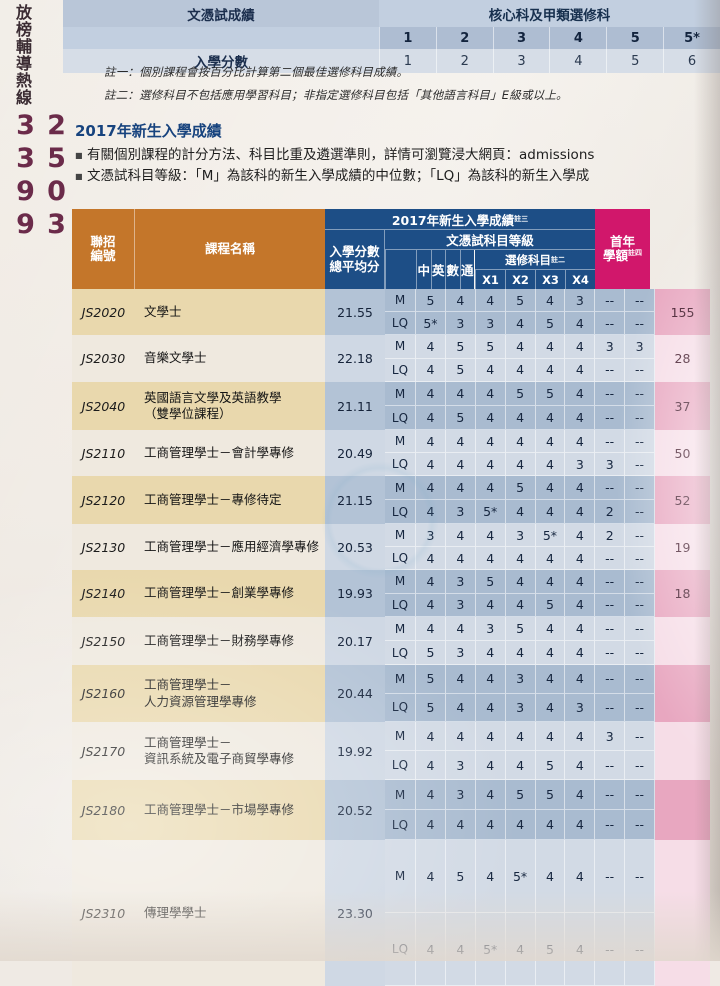 Image resolution: width=720 pixels, height=986 pixels. What do you see at coordinates (188, 413) in the screenshot?
I see `programme-name-line2: （雙學位課程）` at bounding box center [188, 413].